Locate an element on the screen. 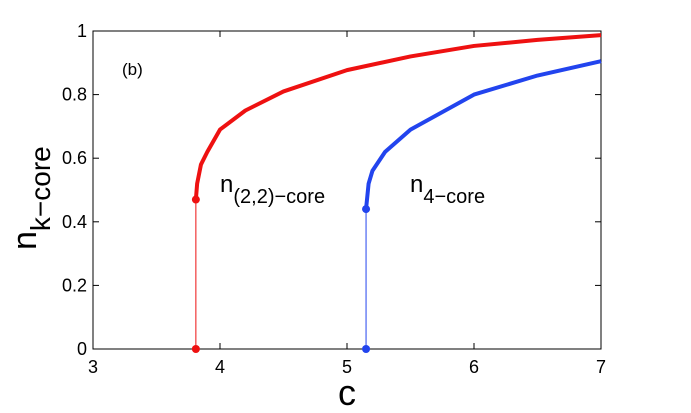  y-axis-label: nk−core is located at coordinates (31, 198).